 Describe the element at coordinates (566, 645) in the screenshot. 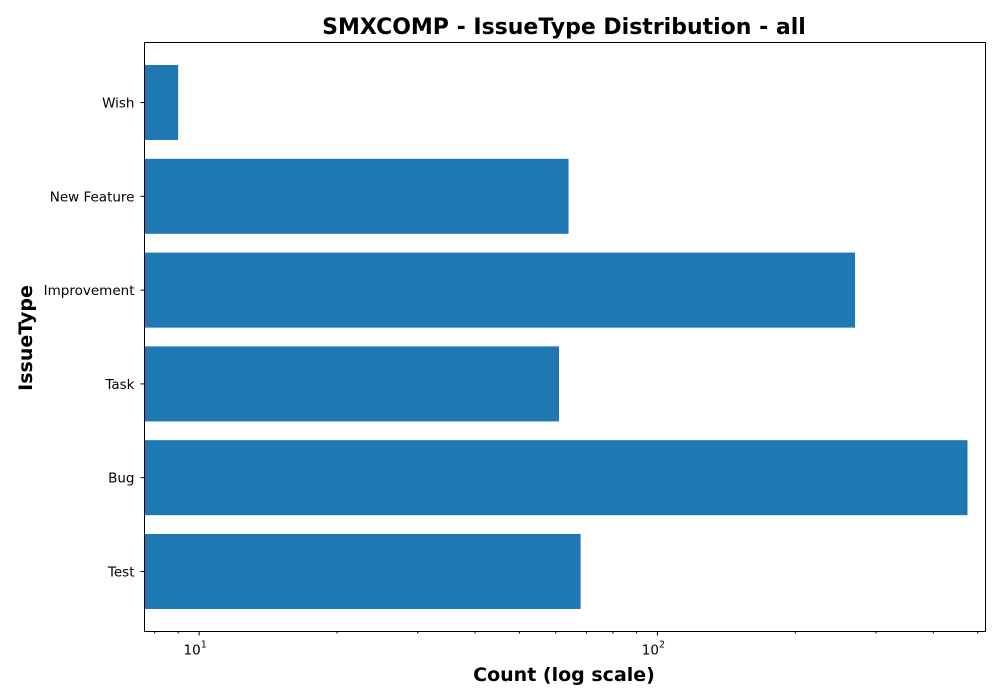

I see `x-ticks-group: 10¹ 10²` at that location.